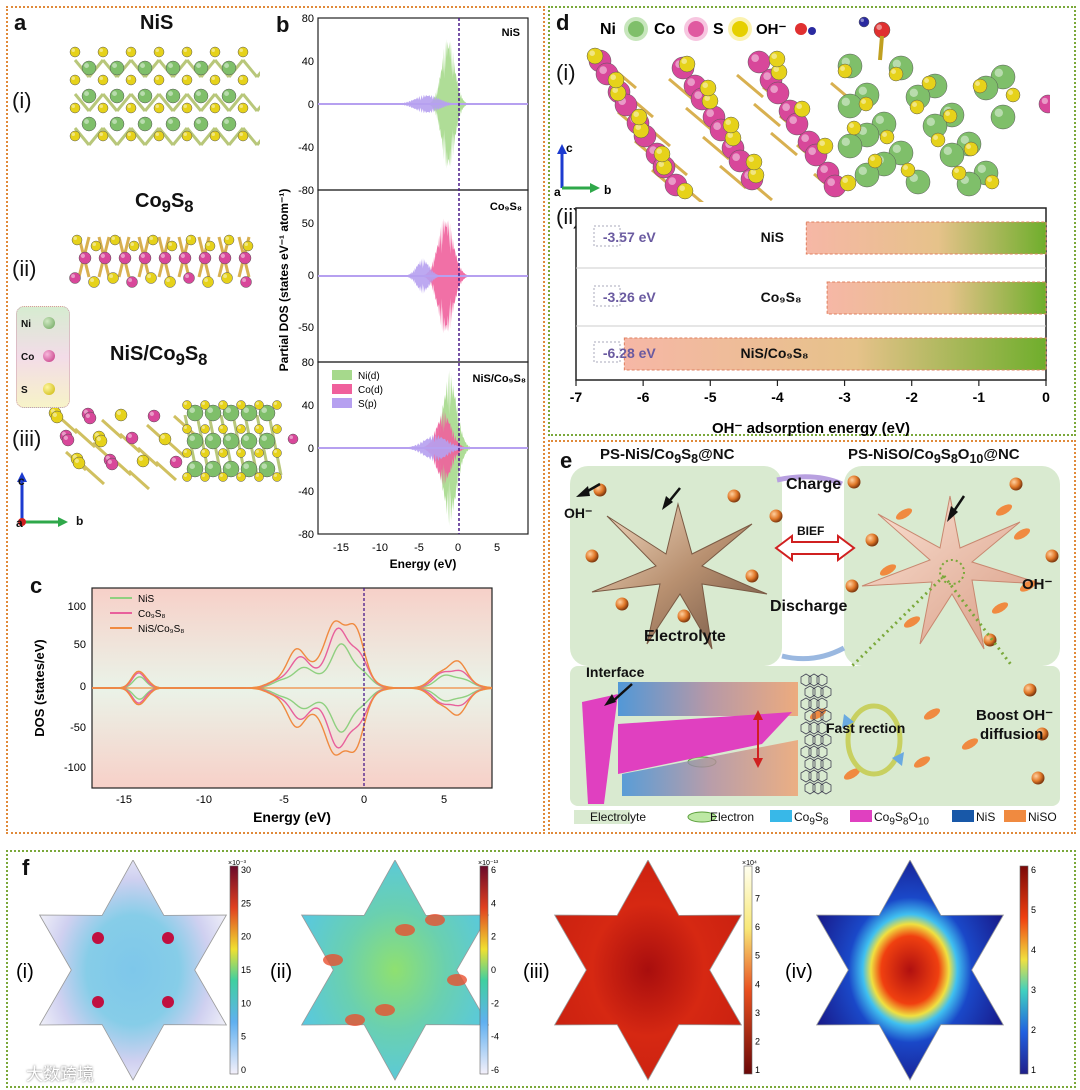 This screenshot has height=1090, width=1080. What do you see at coordinates (850, 146) in the screenshot?
I see `d-ni-atom` at bounding box center [850, 146].